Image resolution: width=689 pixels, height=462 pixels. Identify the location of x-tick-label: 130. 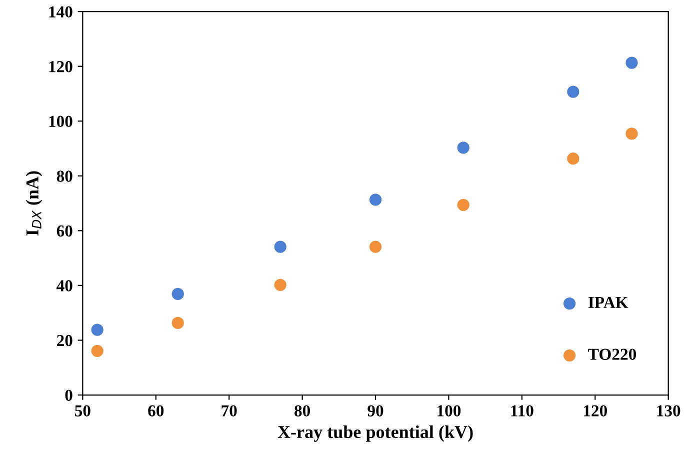
(668, 410).